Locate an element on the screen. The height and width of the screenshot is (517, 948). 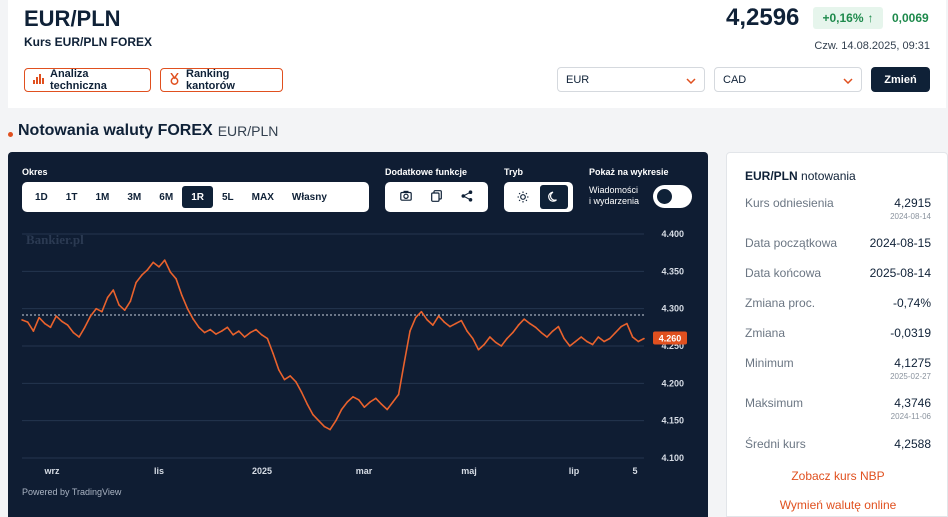
nbp-rate-link: Zobacz kurs NBP is located at coordinates (838, 476).